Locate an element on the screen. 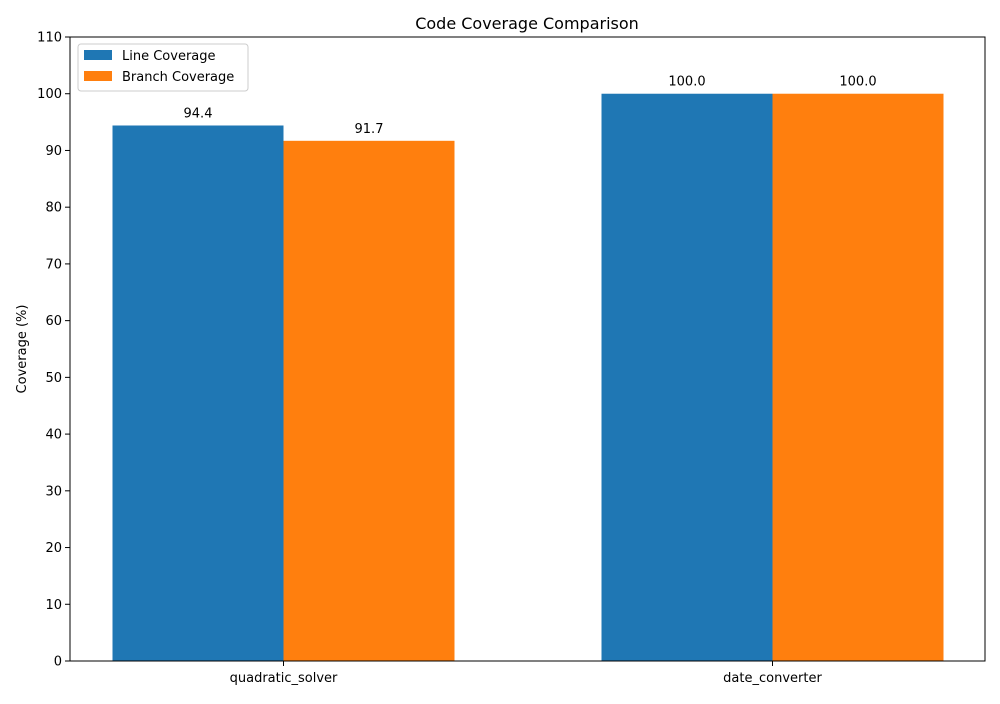 The height and width of the screenshot is (704, 1000). bar-value-label: 94.4 is located at coordinates (198, 113).